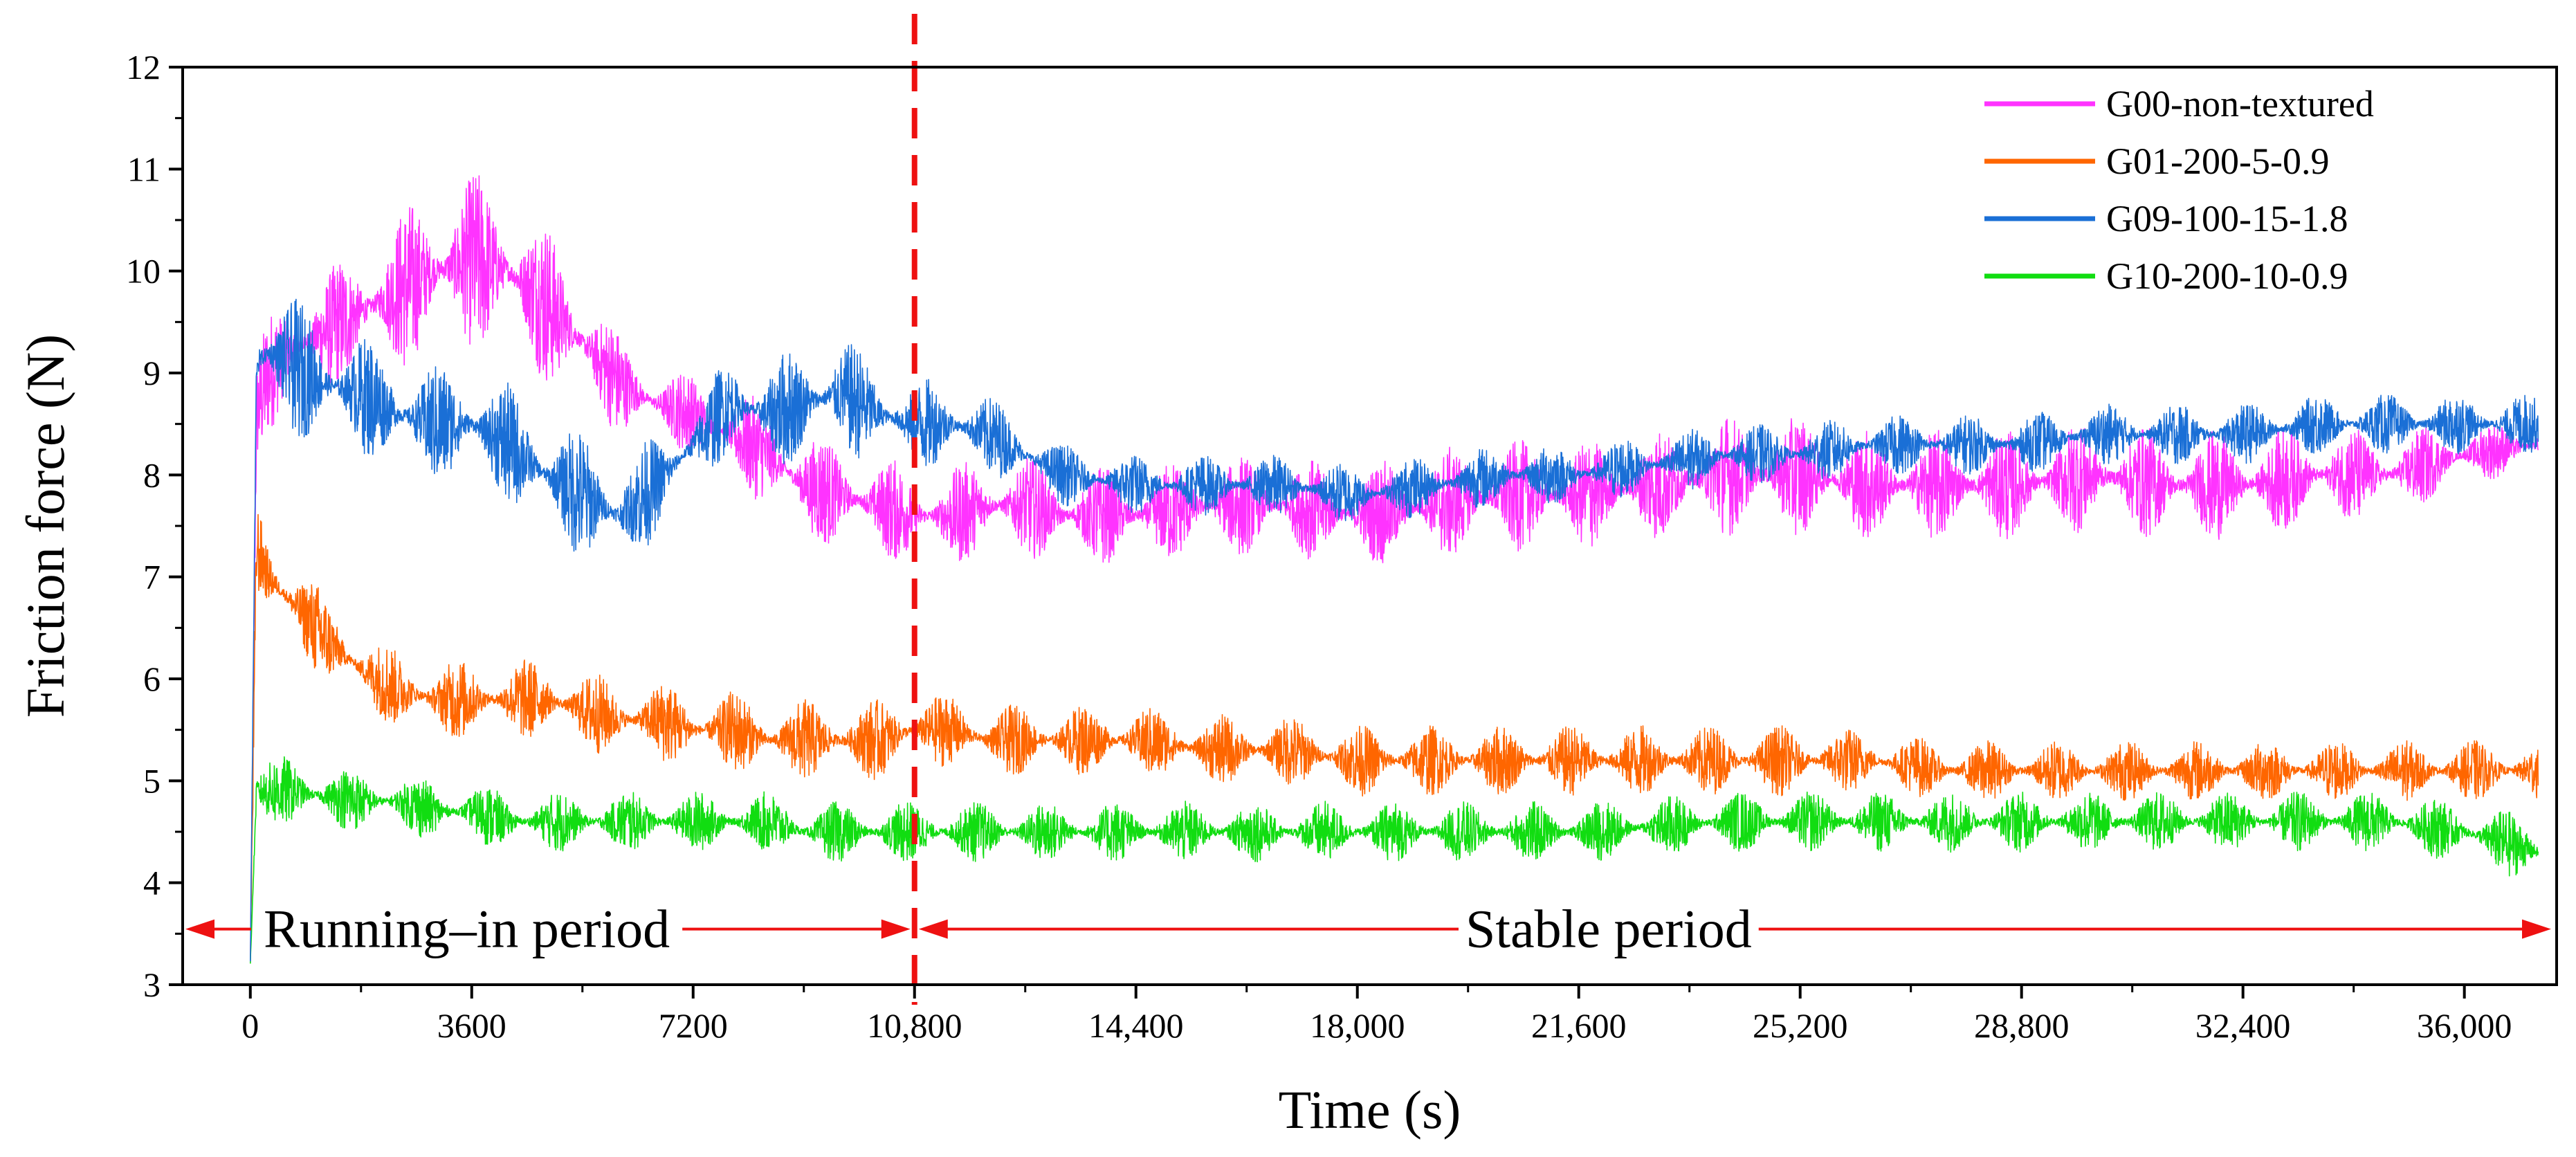 This screenshot has height=1157, width=2576. I want to click on stable-period-label: Stable period, so click(1608, 929).